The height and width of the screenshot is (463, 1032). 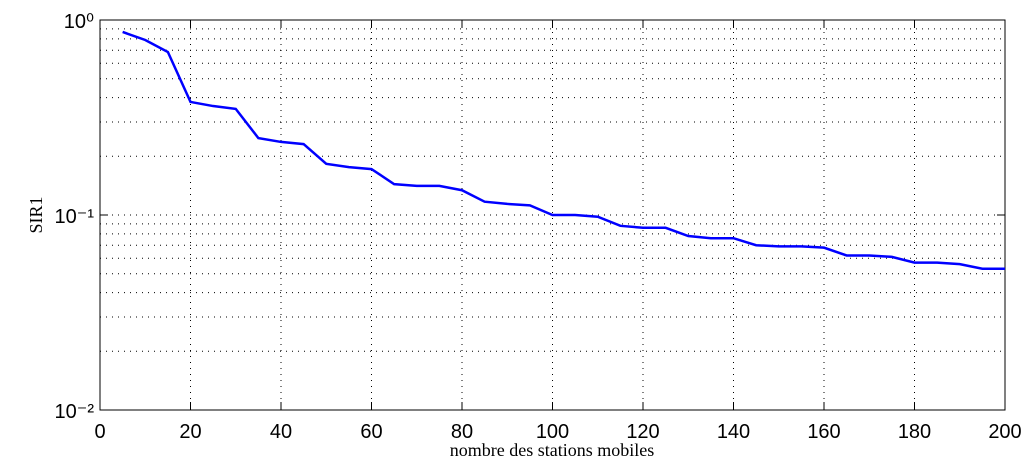 I want to click on y-tick-label: 10⁻¹, so click(x=75, y=217).